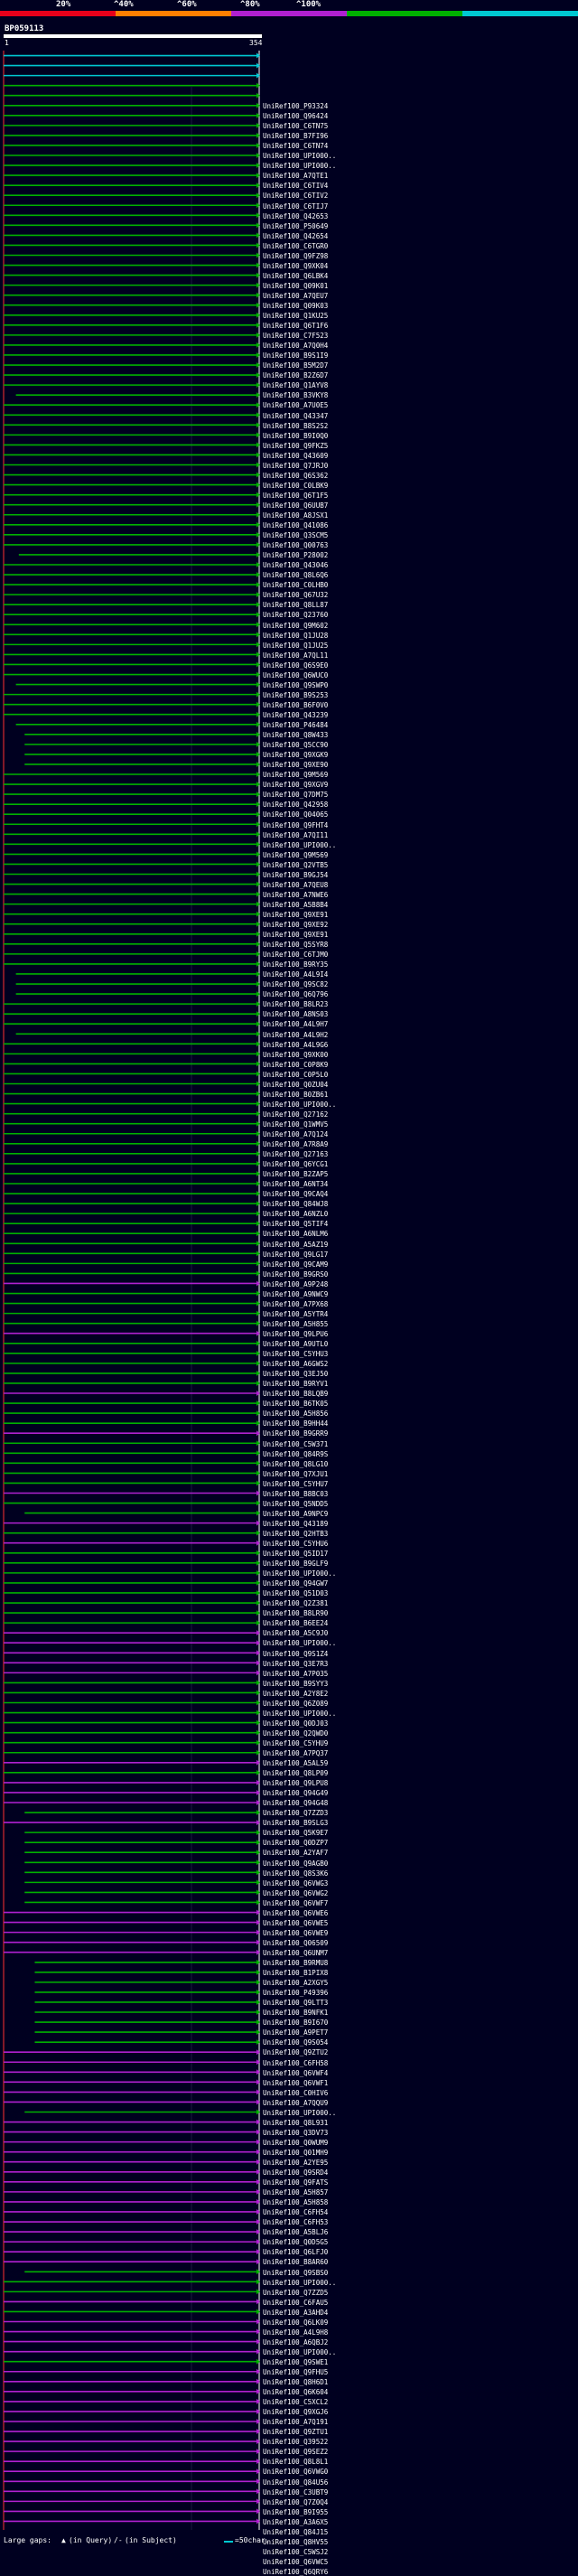  Describe the element at coordinates (289, 1264) in the screenshot. I see `hit-row: UniRef100_Q9CAM9` at that location.